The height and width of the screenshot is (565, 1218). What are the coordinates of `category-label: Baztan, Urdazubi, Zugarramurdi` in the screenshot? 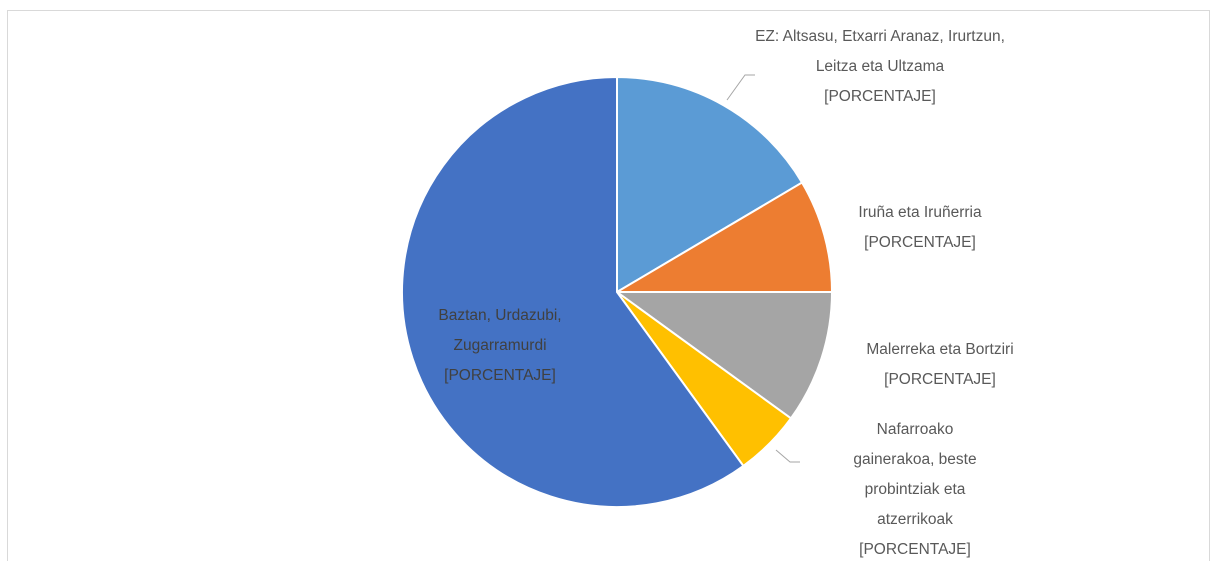 It's located at (500, 330).